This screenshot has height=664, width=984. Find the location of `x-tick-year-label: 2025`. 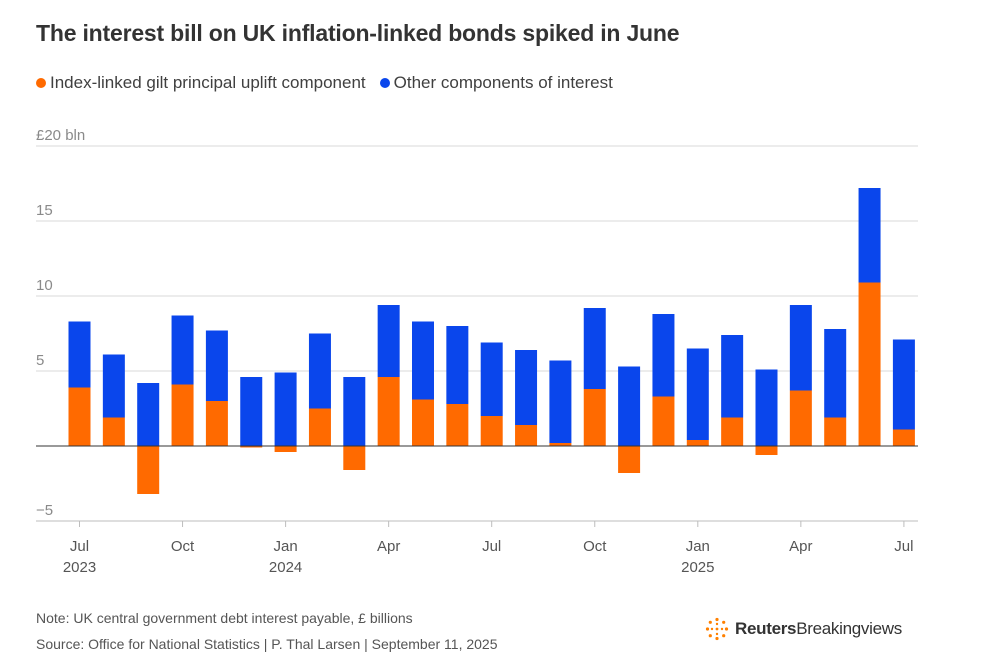

x-tick-year-label: 2025 is located at coordinates (697, 567).